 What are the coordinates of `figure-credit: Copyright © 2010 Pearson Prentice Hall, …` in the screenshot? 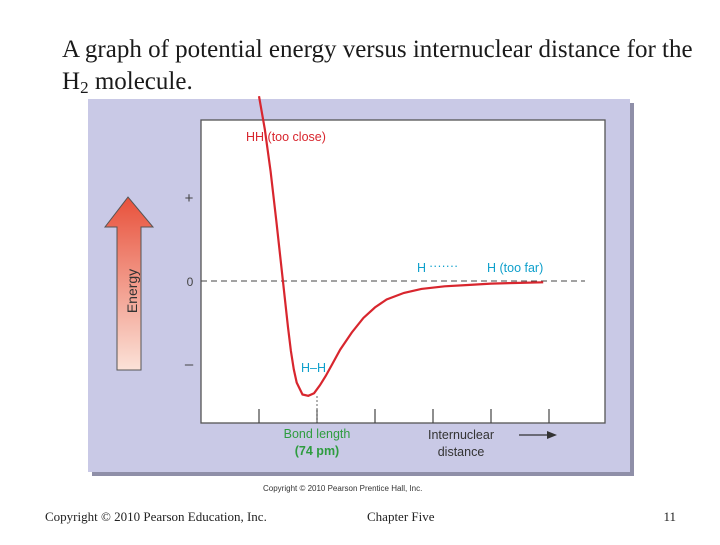 It's located at (343, 488).